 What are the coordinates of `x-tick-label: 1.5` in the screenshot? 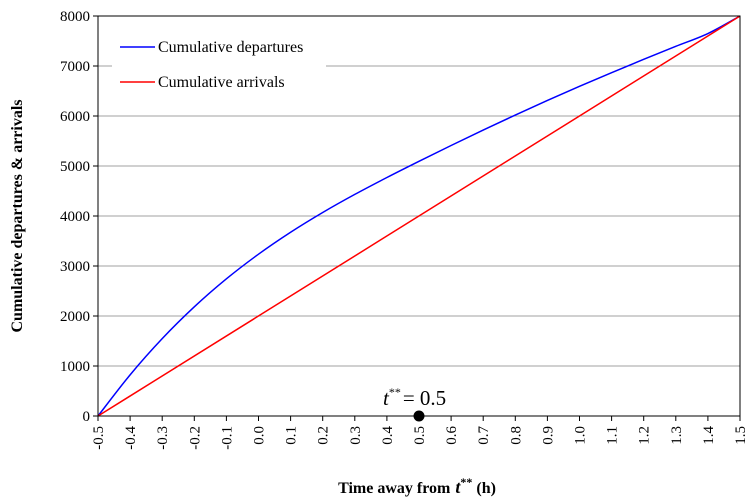 It's located at (740, 435).